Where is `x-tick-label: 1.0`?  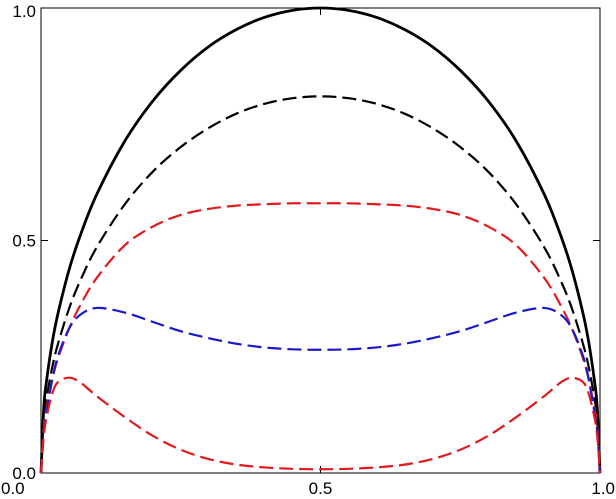
x-tick-label: 1.0 is located at coordinates (603, 488).